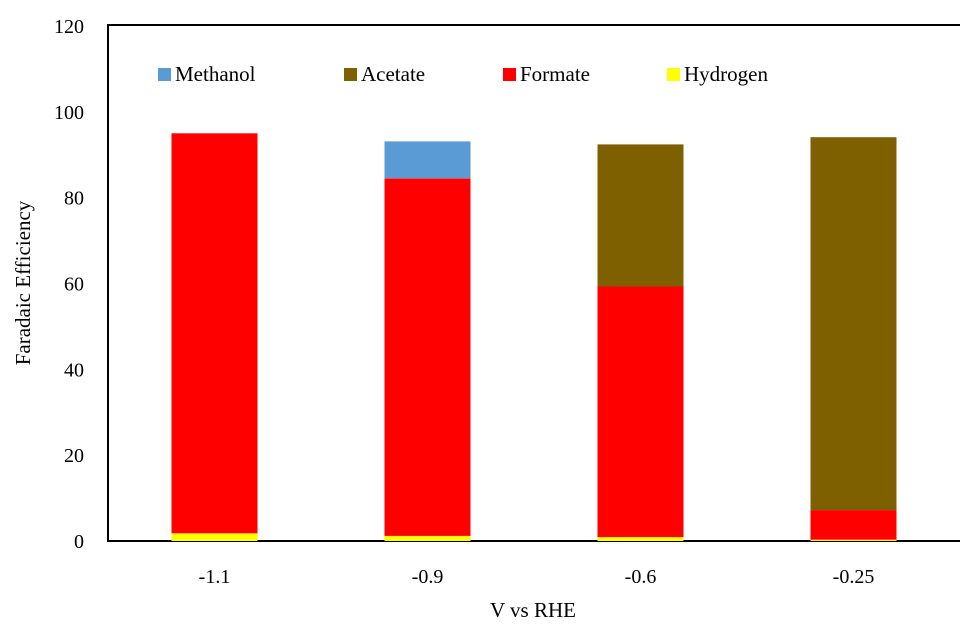  Describe the element at coordinates (726, 74) in the screenshot. I see `legend-label: Hydrogen` at that location.